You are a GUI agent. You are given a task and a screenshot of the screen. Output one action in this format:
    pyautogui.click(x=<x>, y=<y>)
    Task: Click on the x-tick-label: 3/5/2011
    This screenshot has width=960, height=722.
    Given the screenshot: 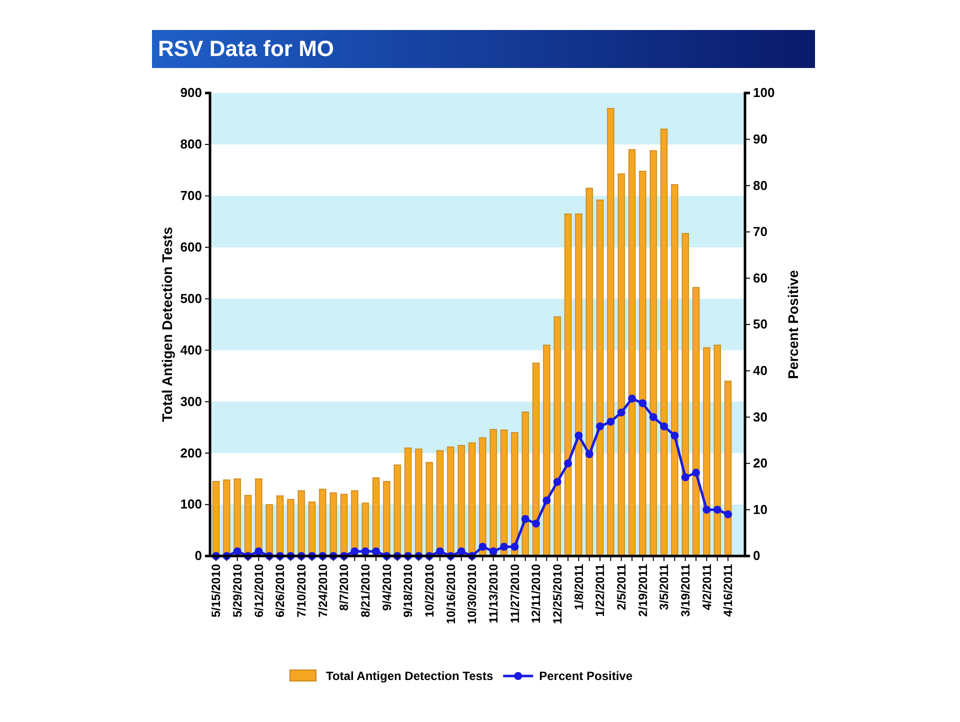 What is the action you would take?
    pyautogui.click(x=664, y=587)
    